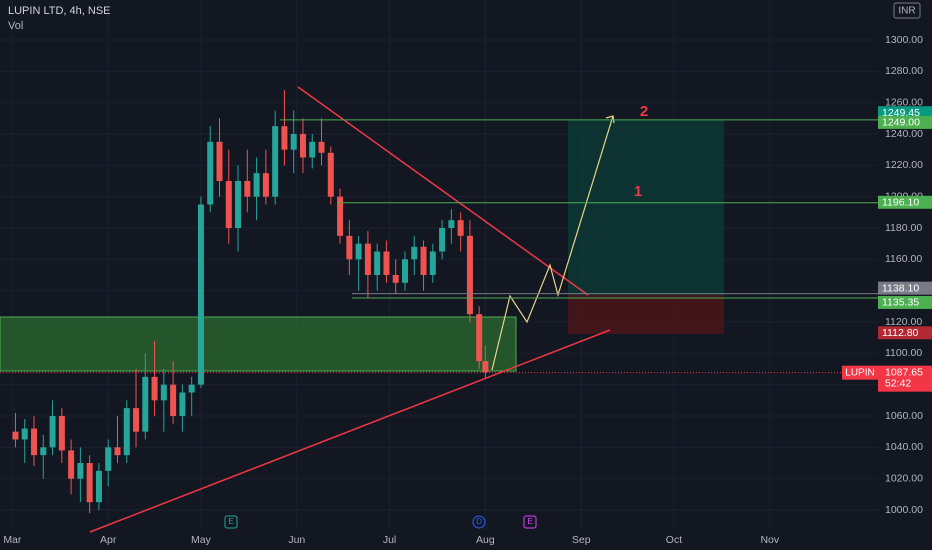 Image resolution: width=932 pixels, height=550 pixels. Describe the element at coordinates (12, 540) in the screenshot. I see `x-tick-label: Mar` at that location.